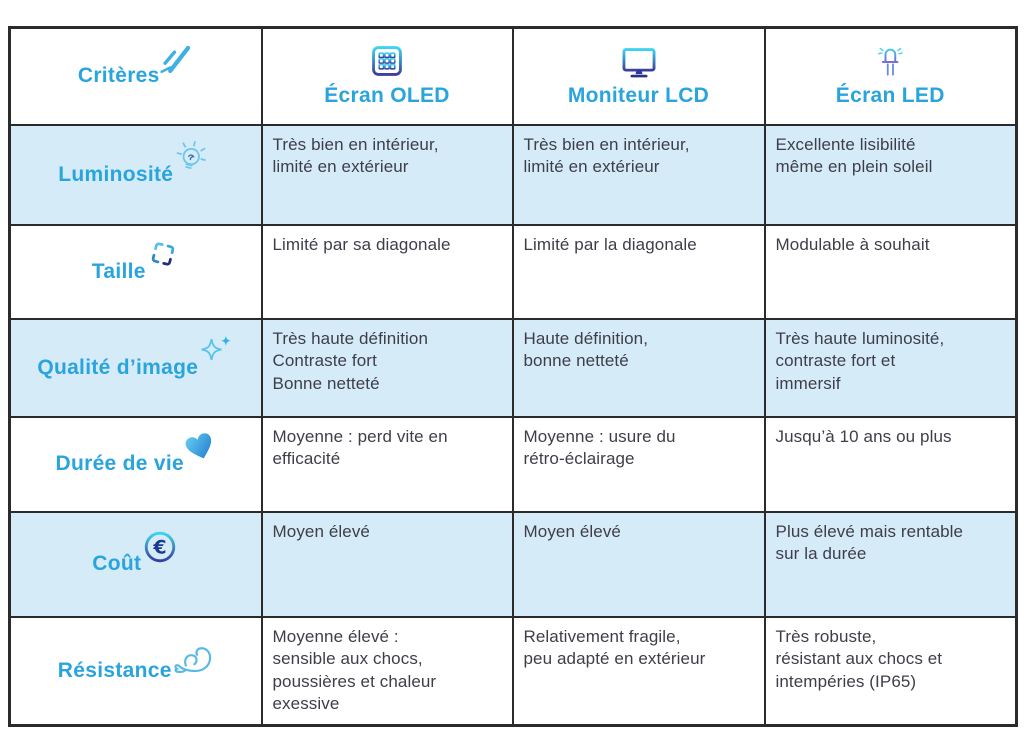 This screenshot has width=1024, height=735. I want to click on criterion-label: Taille, so click(118, 271).